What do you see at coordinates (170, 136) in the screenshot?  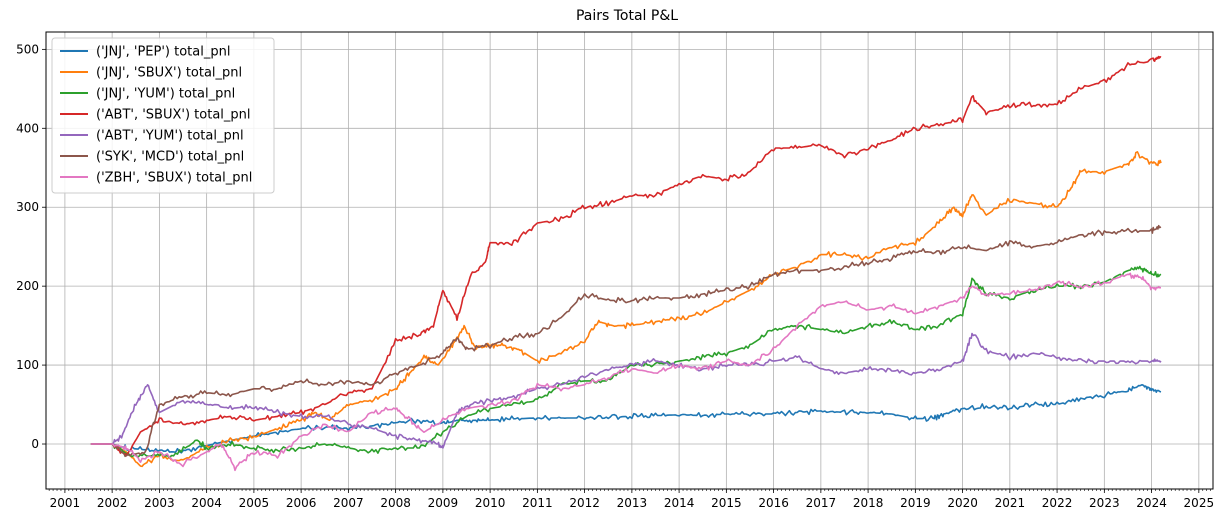 I see `legend-label: ('ABT', 'YUM') total_pnl` at bounding box center [170, 136].